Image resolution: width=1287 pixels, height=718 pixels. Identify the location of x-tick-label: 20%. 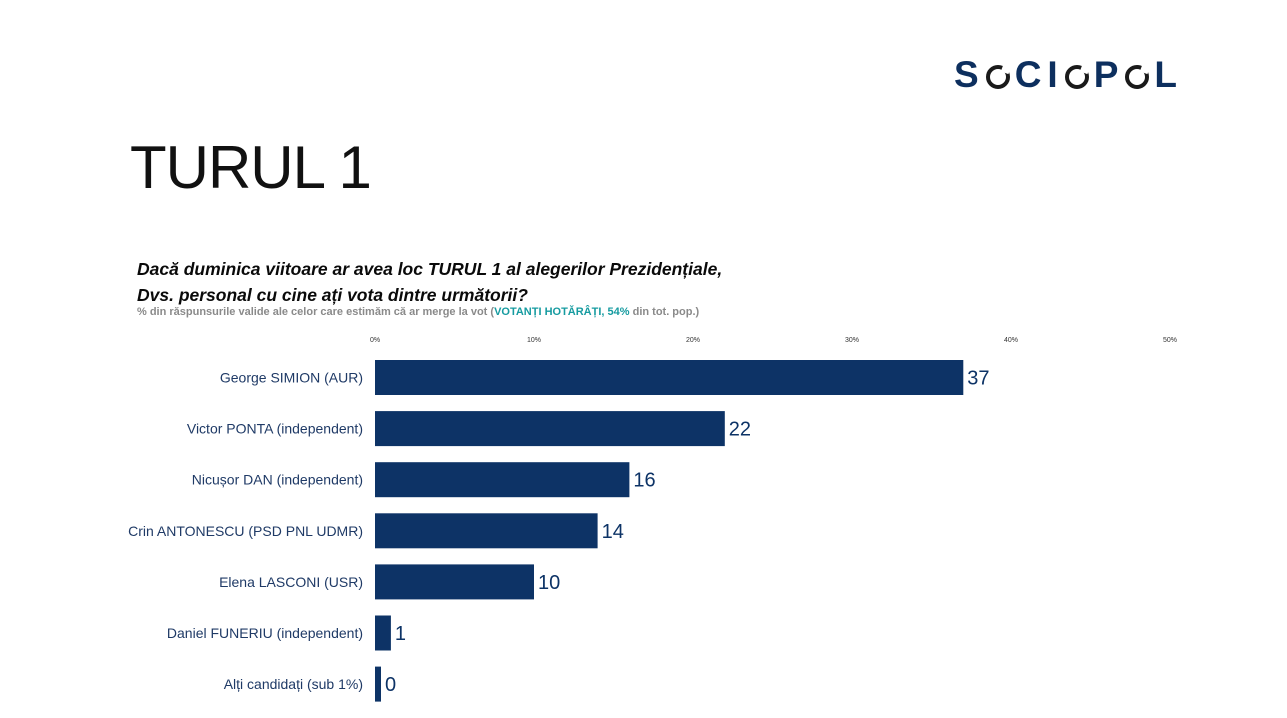
(693, 340).